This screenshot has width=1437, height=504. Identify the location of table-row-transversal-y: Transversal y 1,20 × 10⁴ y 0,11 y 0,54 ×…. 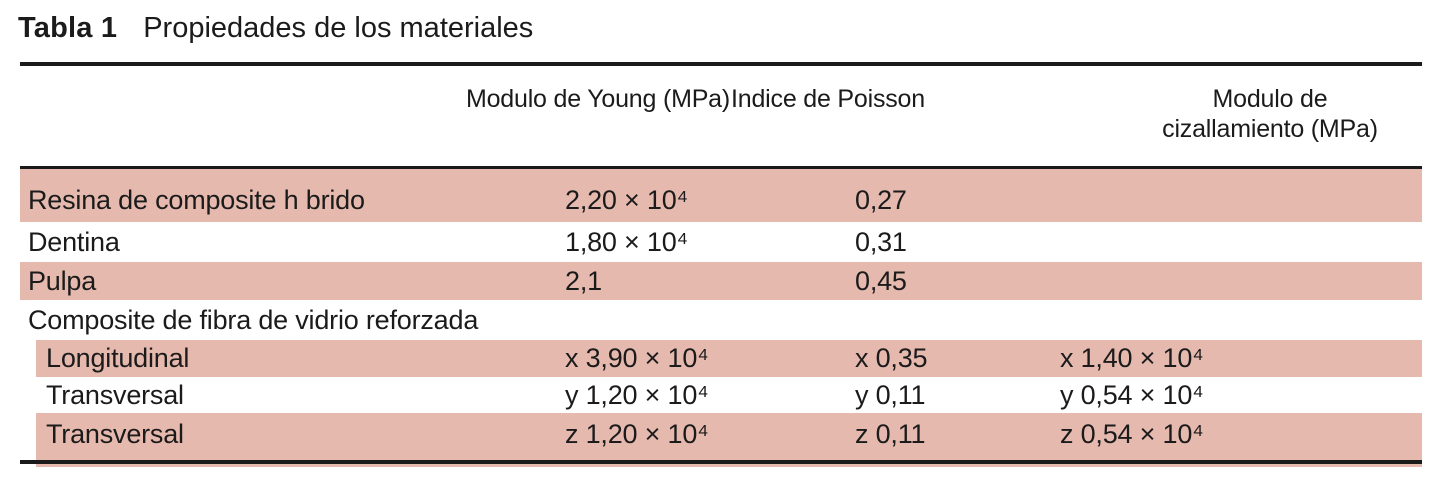
(721, 395).